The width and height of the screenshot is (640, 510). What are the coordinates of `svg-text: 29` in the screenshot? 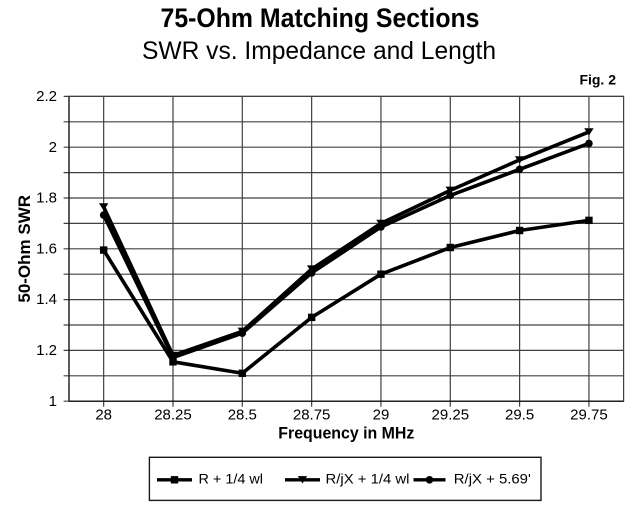 It's located at (381, 415).